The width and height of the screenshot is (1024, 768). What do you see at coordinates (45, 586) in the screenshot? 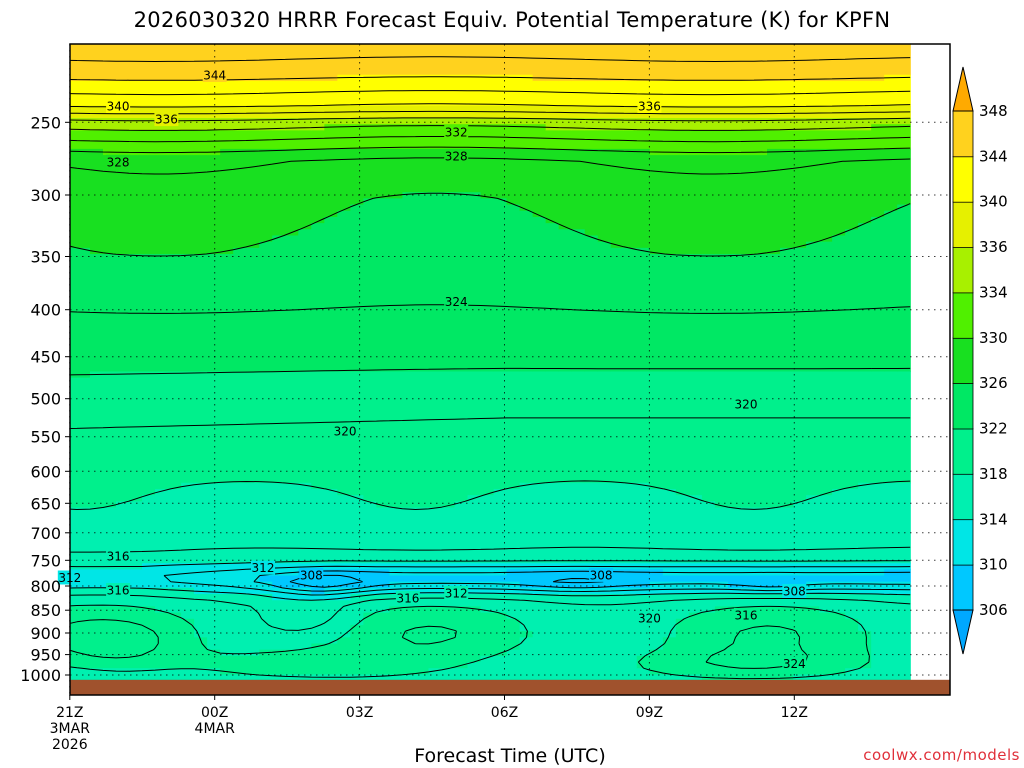
I see `y-tick-label: 800` at bounding box center [45, 586].